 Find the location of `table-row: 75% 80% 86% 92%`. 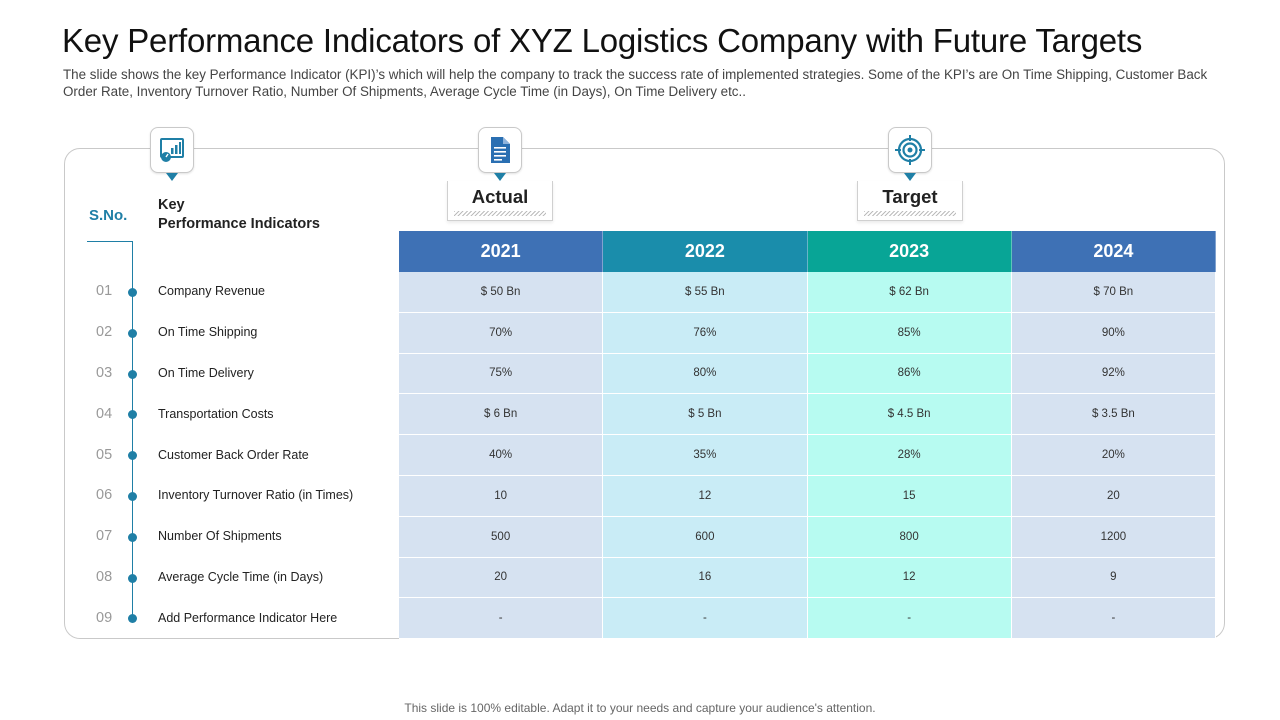

table-row: 75% 80% 86% 92% is located at coordinates (807, 374).